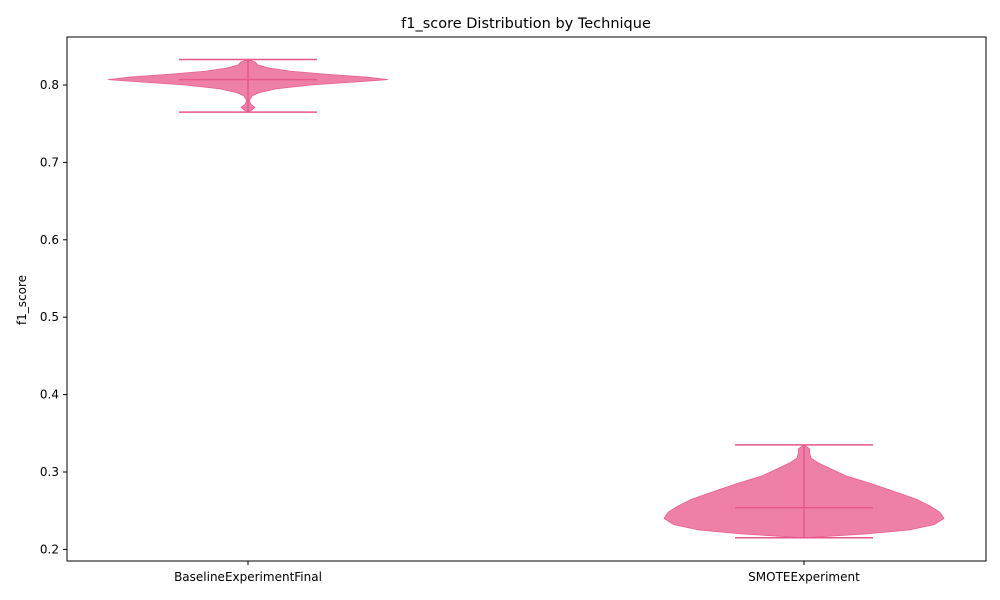 The image size is (1000, 600). Describe the element at coordinates (49, 162) in the screenshot. I see `y-tick-label: 0.7` at that location.